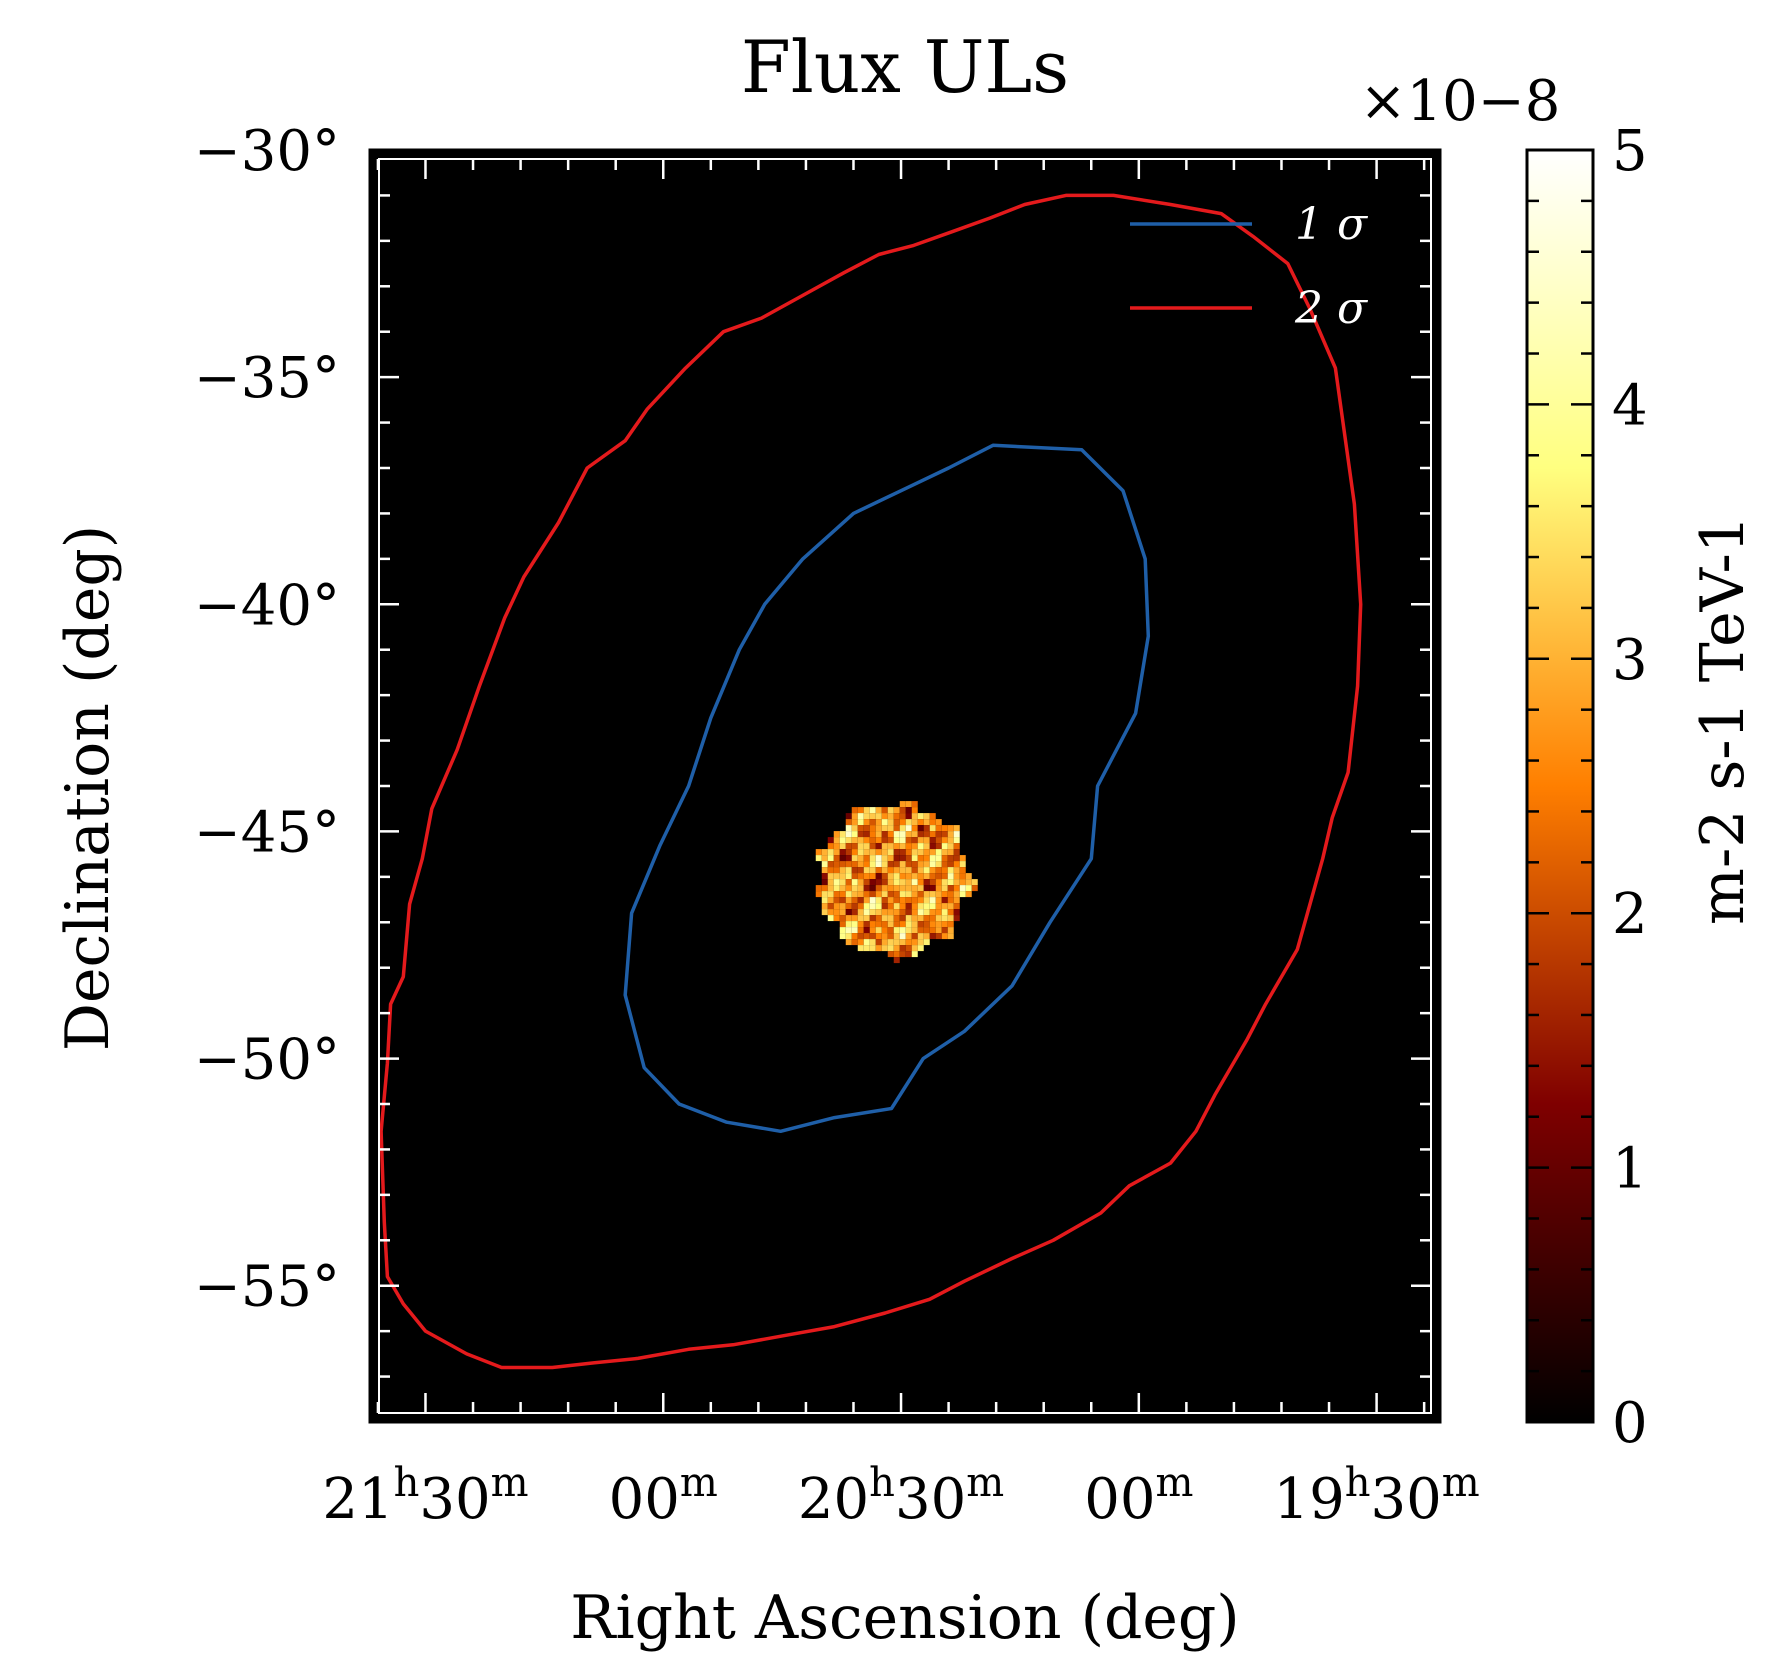 This screenshot has width=1779, height=1676. What do you see at coordinates (510, 1483) in the screenshot?
I see `x-tick-m-sup: m` at bounding box center [510, 1483].